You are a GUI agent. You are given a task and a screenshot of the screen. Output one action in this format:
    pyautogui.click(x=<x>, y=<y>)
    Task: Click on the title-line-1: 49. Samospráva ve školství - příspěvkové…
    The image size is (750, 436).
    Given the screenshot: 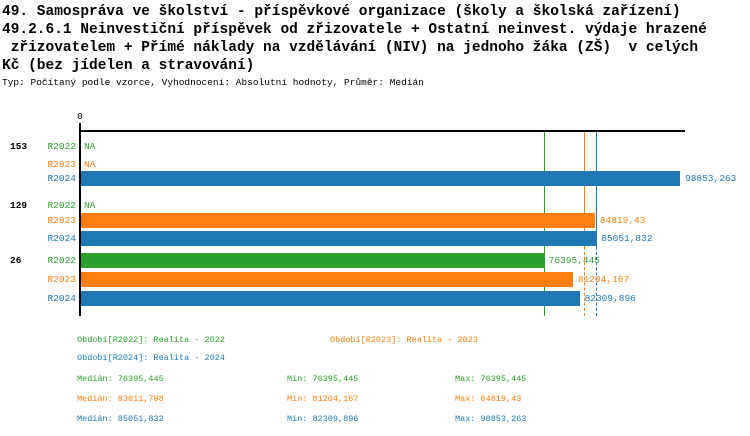 What is the action you would take?
    pyautogui.click(x=341, y=12)
    